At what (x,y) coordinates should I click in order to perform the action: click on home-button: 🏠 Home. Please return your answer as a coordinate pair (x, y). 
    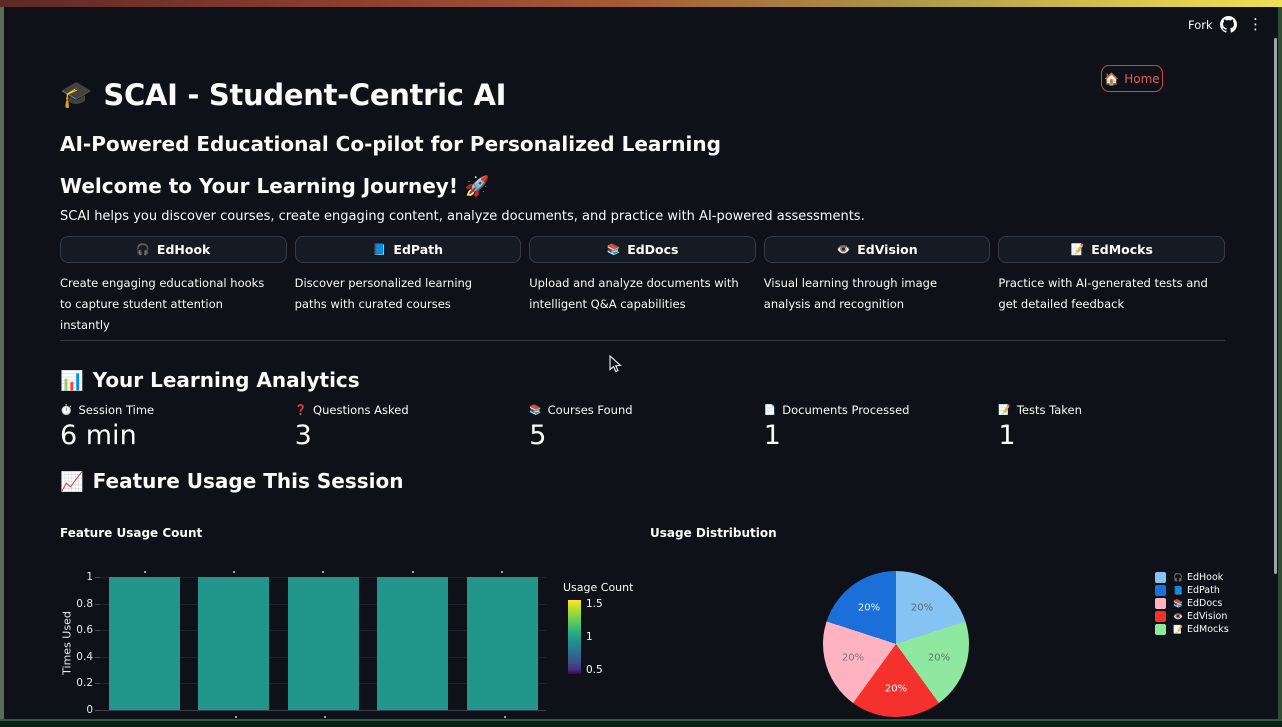
    Looking at the image, I should click on (1132, 78).